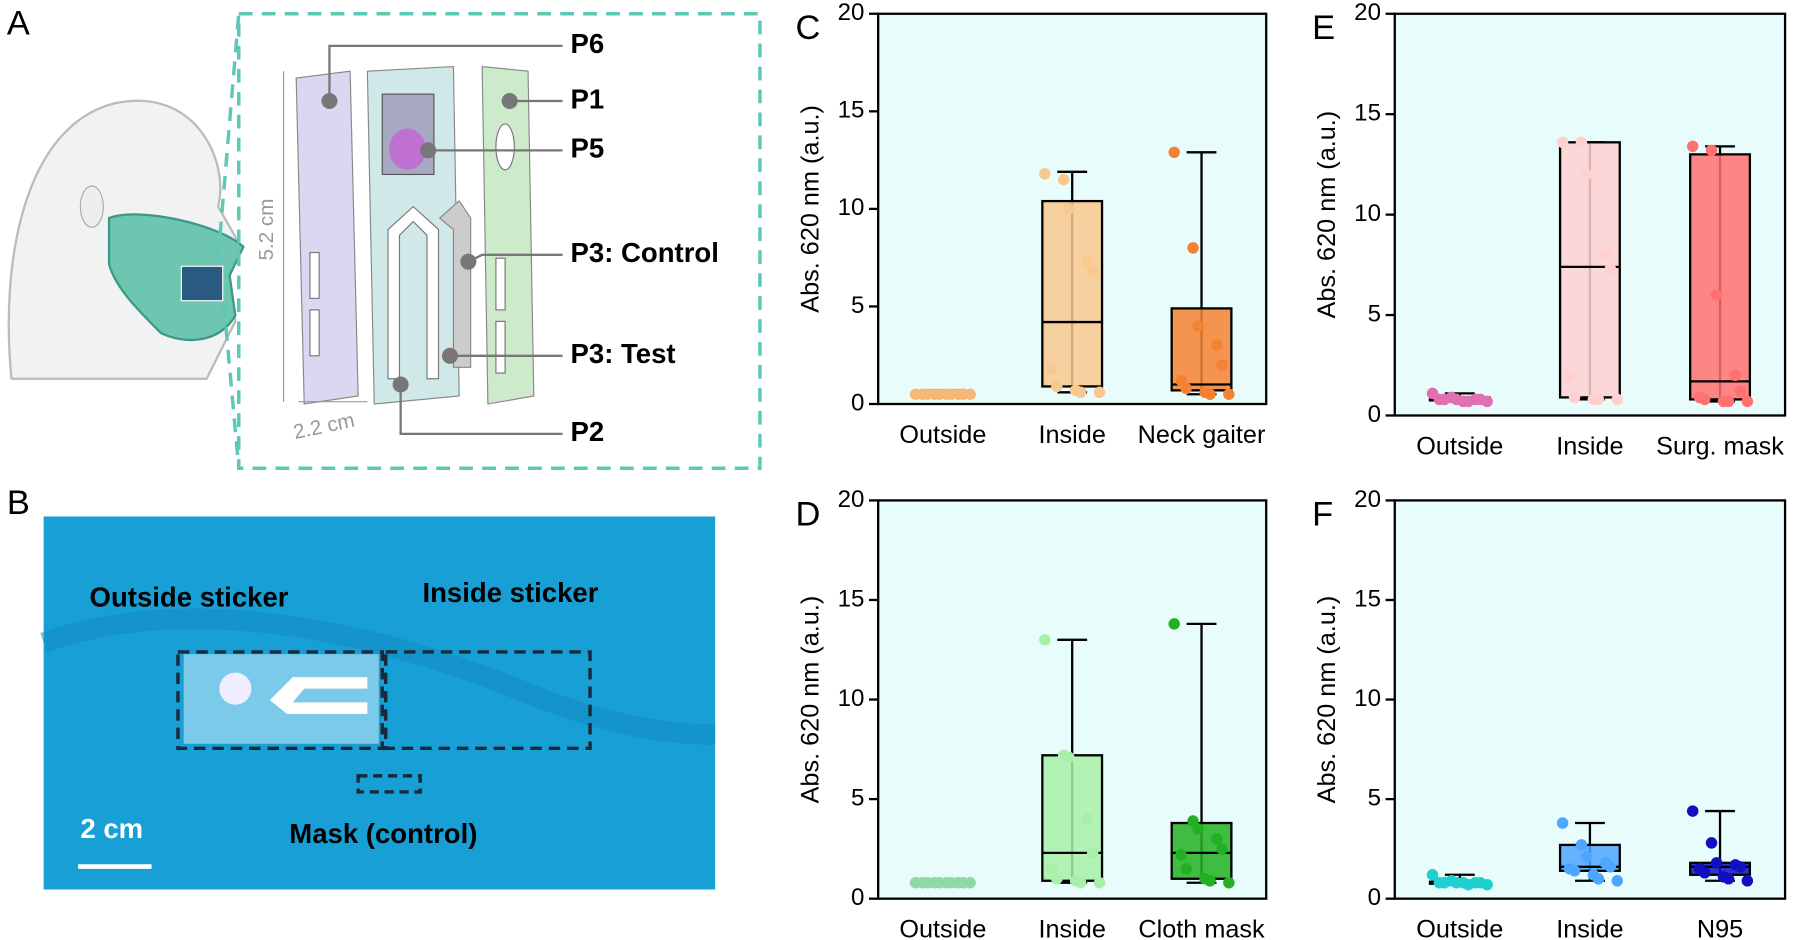  Describe the element at coordinates (808, 515) in the screenshot. I see `panel-letter: D` at that location.